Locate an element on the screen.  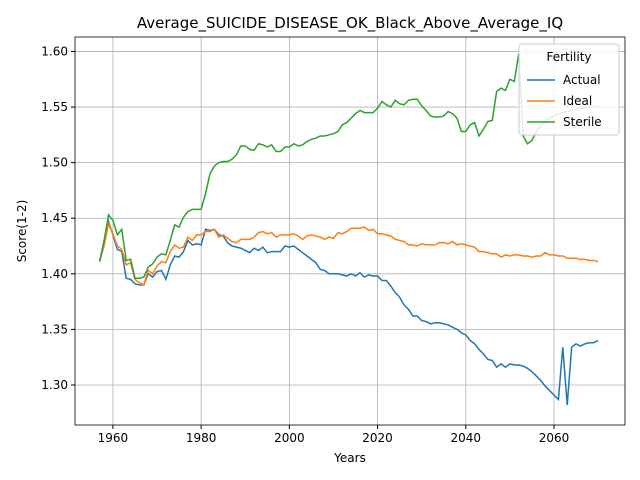
y-tick-label: 1.60 is located at coordinates (54, 51).